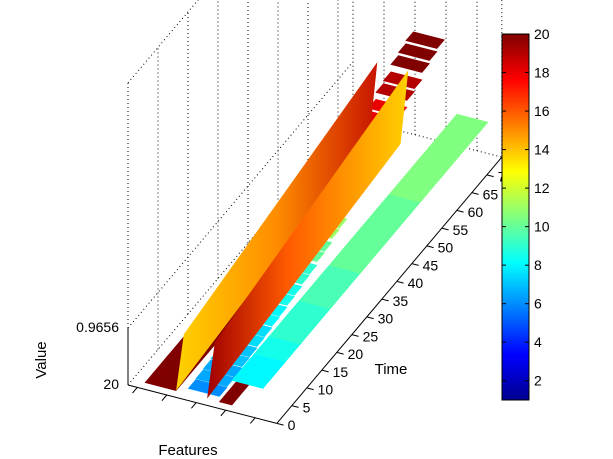 This screenshot has width=613, height=459. I want to click on time-tick-label: 55, so click(461, 230).